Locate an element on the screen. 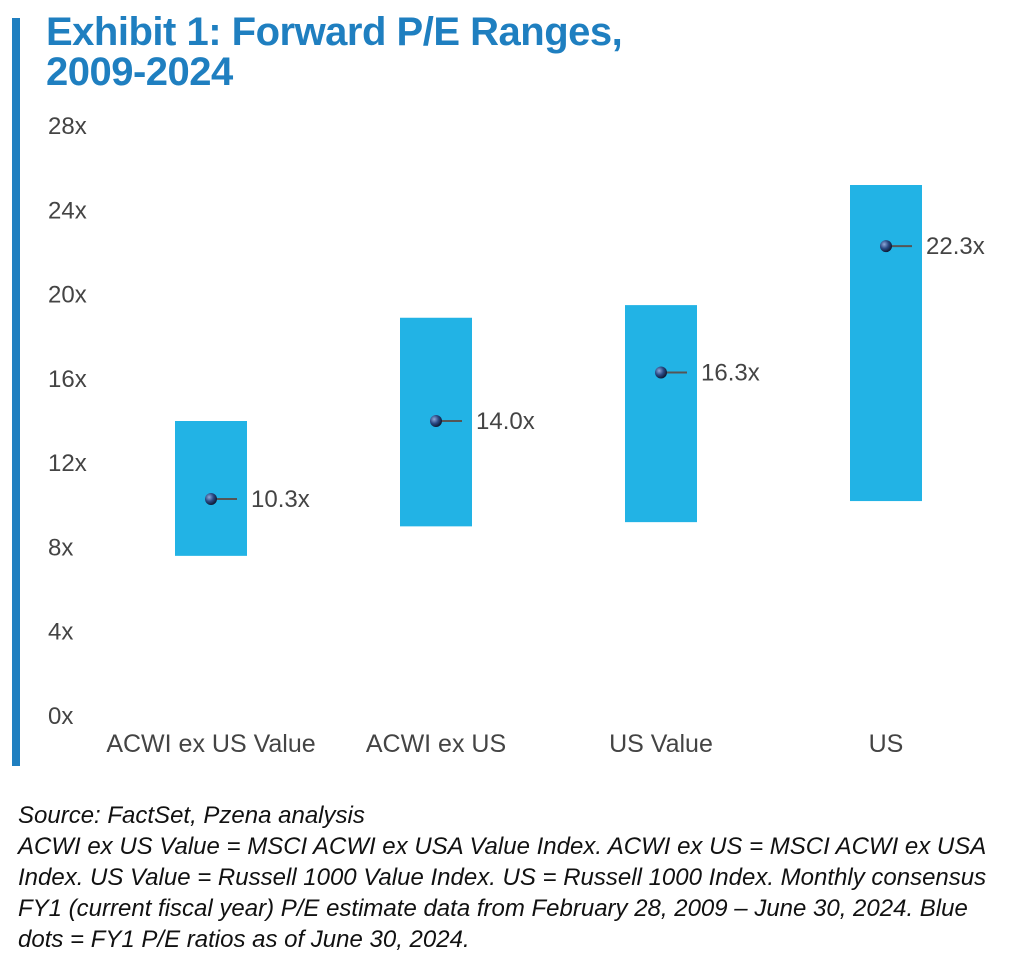 This screenshot has height=978, width=1026. y-tick-label: 4x is located at coordinates (60, 632).